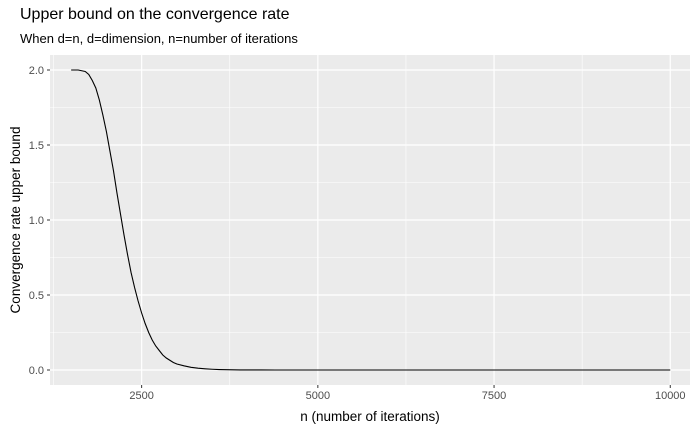 This screenshot has width=700, height=432. What do you see at coordinates (370, 416) in the screenshot?
I see `x-axis-title: n (number of iterations)` at bounding box center [370, 416].